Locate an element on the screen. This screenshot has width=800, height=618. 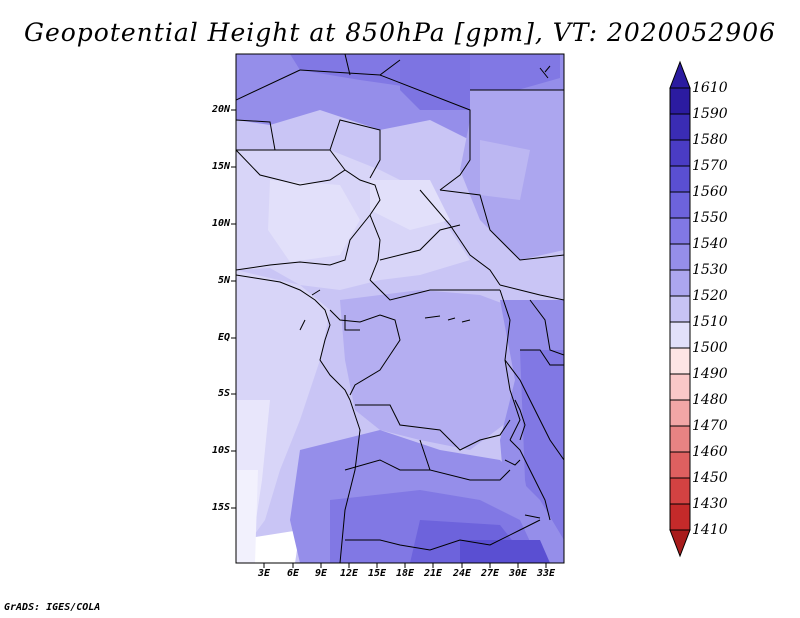
colorbar-label: 1500 is located at coordinates (710, 348).